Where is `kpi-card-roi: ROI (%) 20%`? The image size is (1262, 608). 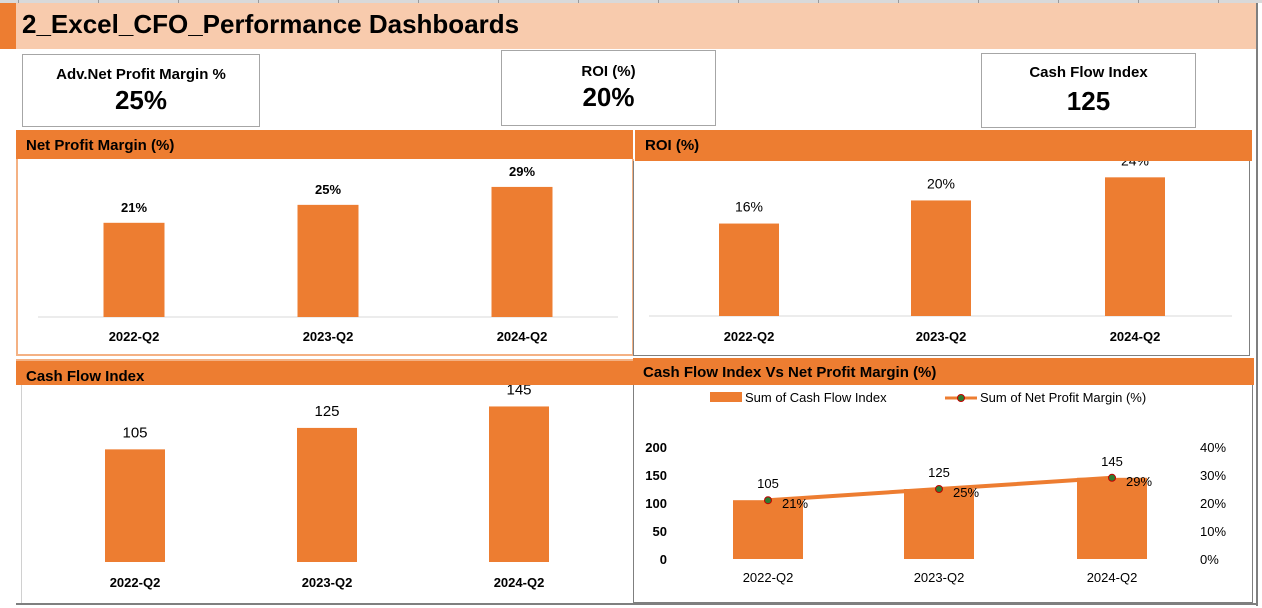
kpi-card-roi: ROI (%) 20% is located at coordinates (608, 88).